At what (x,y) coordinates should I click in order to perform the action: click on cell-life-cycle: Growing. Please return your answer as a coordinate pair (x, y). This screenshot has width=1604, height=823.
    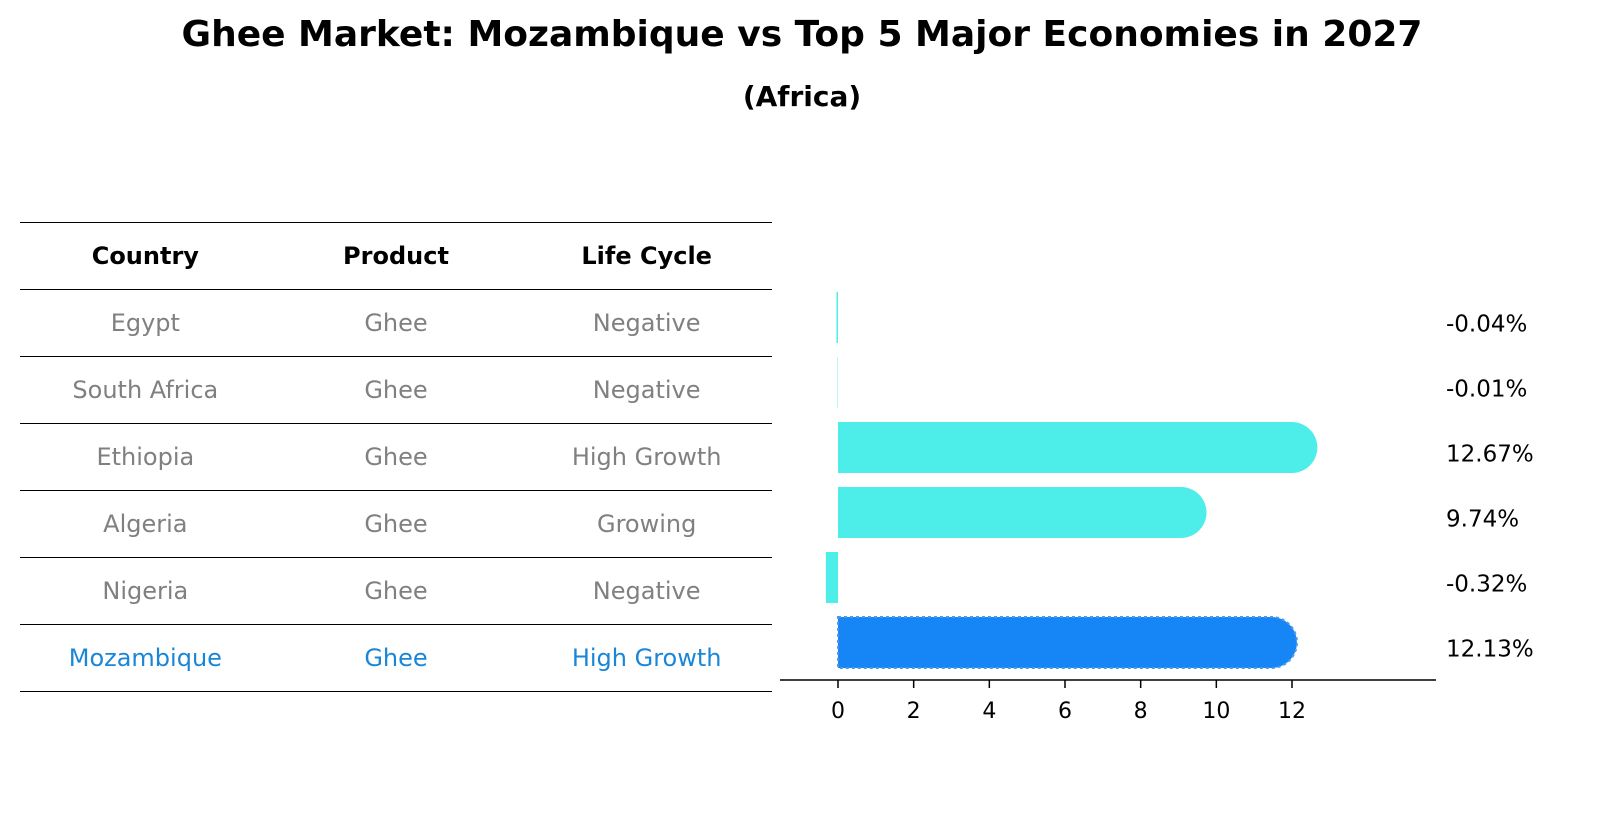
    Looking at the image, I should click on (646, 524).